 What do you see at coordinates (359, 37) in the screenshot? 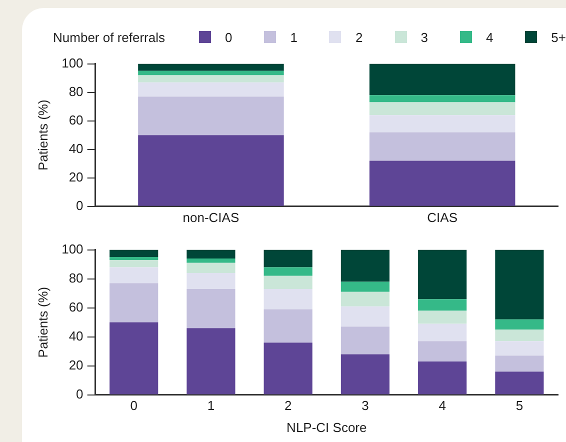
I see `legend-label: 2` at bounding box center [359, 37].